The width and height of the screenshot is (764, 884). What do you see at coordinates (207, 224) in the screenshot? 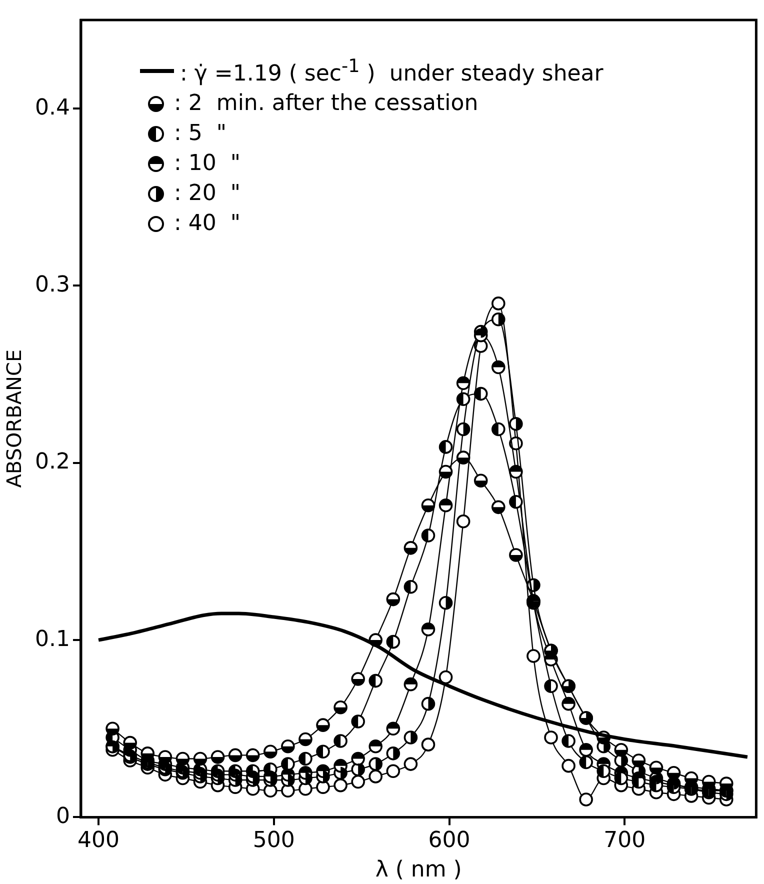
I see `legend-label: : 40 "` at bounding box center [207, 224].